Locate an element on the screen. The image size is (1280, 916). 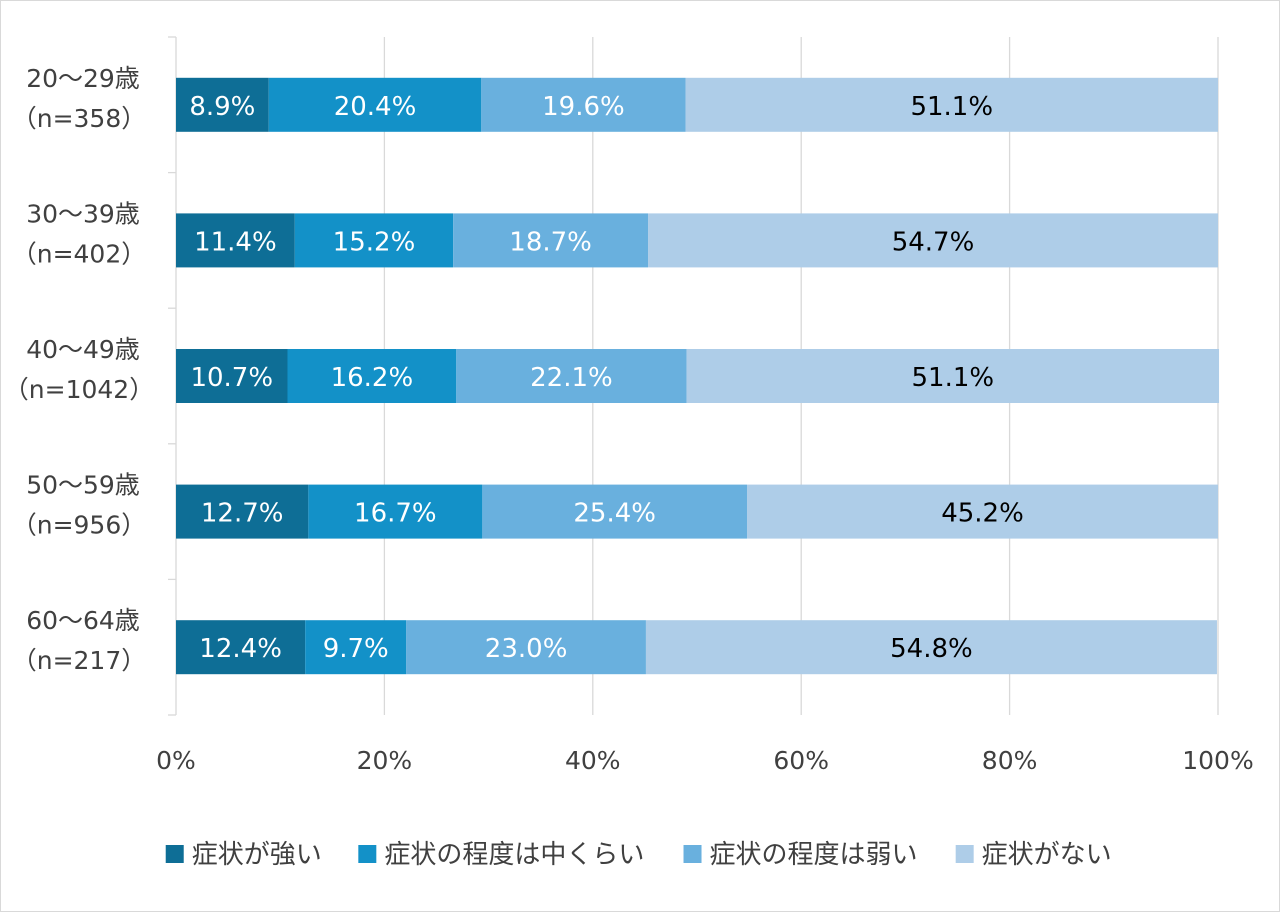
data-label-1-1: 8.9% is located at coordinates (222, 107).